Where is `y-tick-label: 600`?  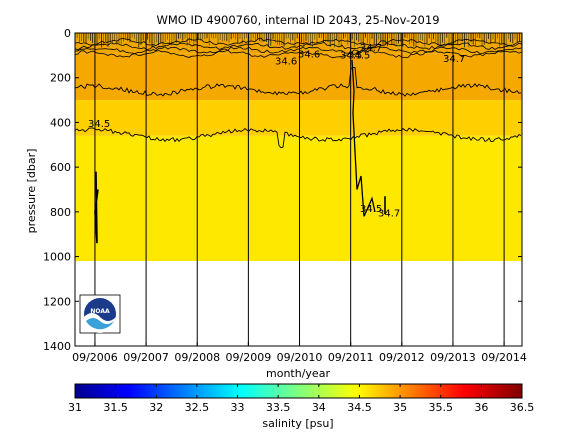
y-tick-label: 600 is located at coordinates (60, 167).